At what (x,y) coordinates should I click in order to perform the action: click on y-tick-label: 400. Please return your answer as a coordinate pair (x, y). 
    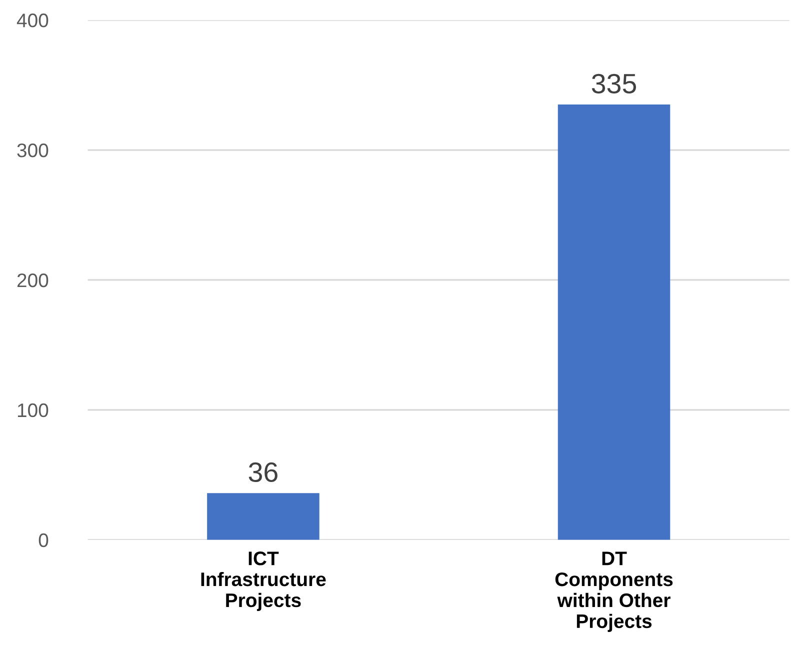
    Looking at the image, I should click on (32, 21).